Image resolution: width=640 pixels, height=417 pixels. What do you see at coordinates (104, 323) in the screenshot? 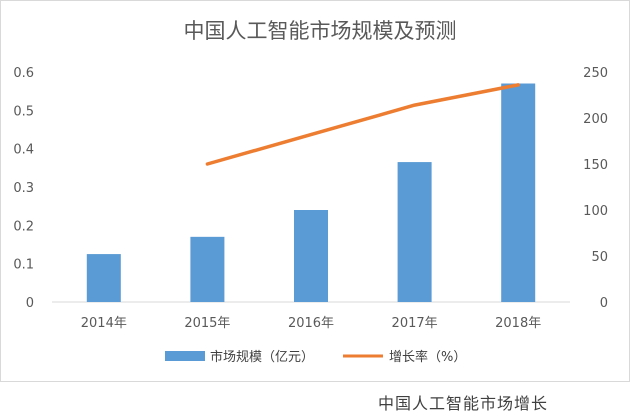
I see `x-tick-label: 2014年` at bounding box center [104, 323].